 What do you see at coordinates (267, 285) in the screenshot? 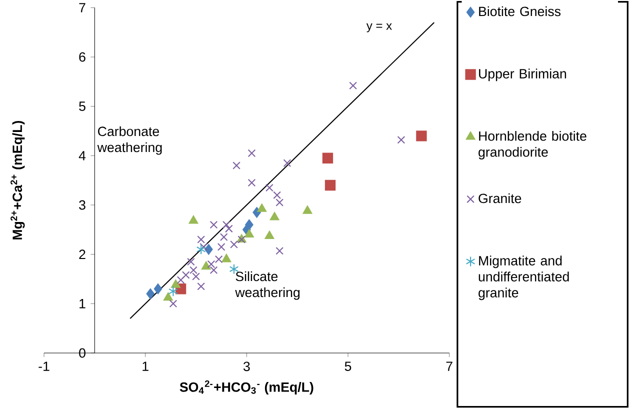
I see `annotation: Silicate weathering` at bounding box center [267, 285].